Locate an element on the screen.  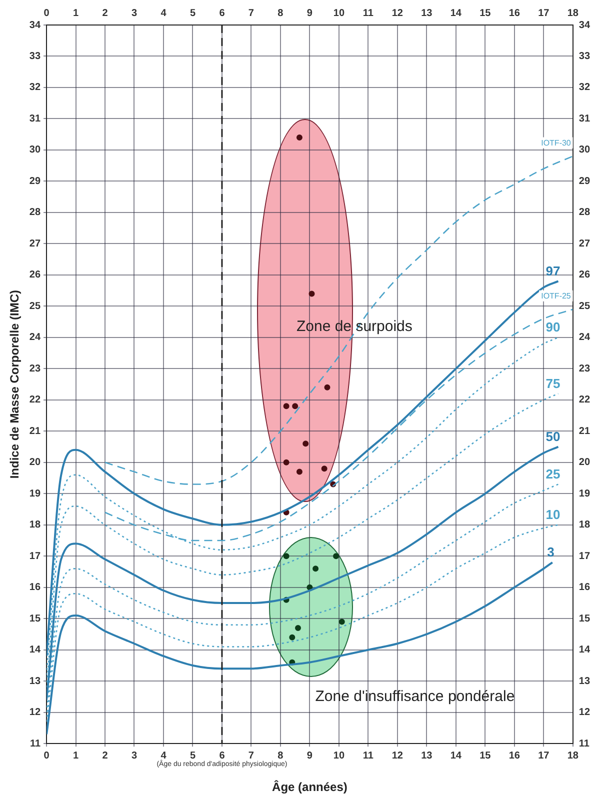
y-tick-label: 13 is located at coordinates (35, 681).